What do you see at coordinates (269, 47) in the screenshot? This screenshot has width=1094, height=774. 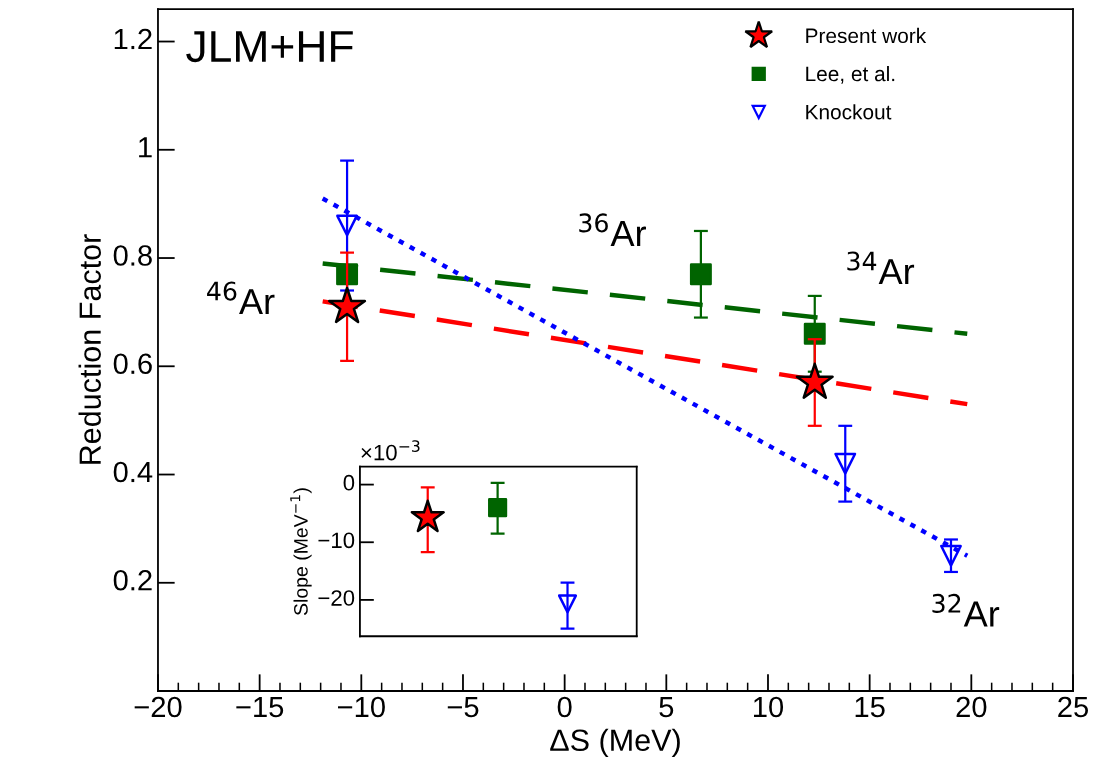 I see `annotation: JLM+HF` at bounding box center [269, 47].